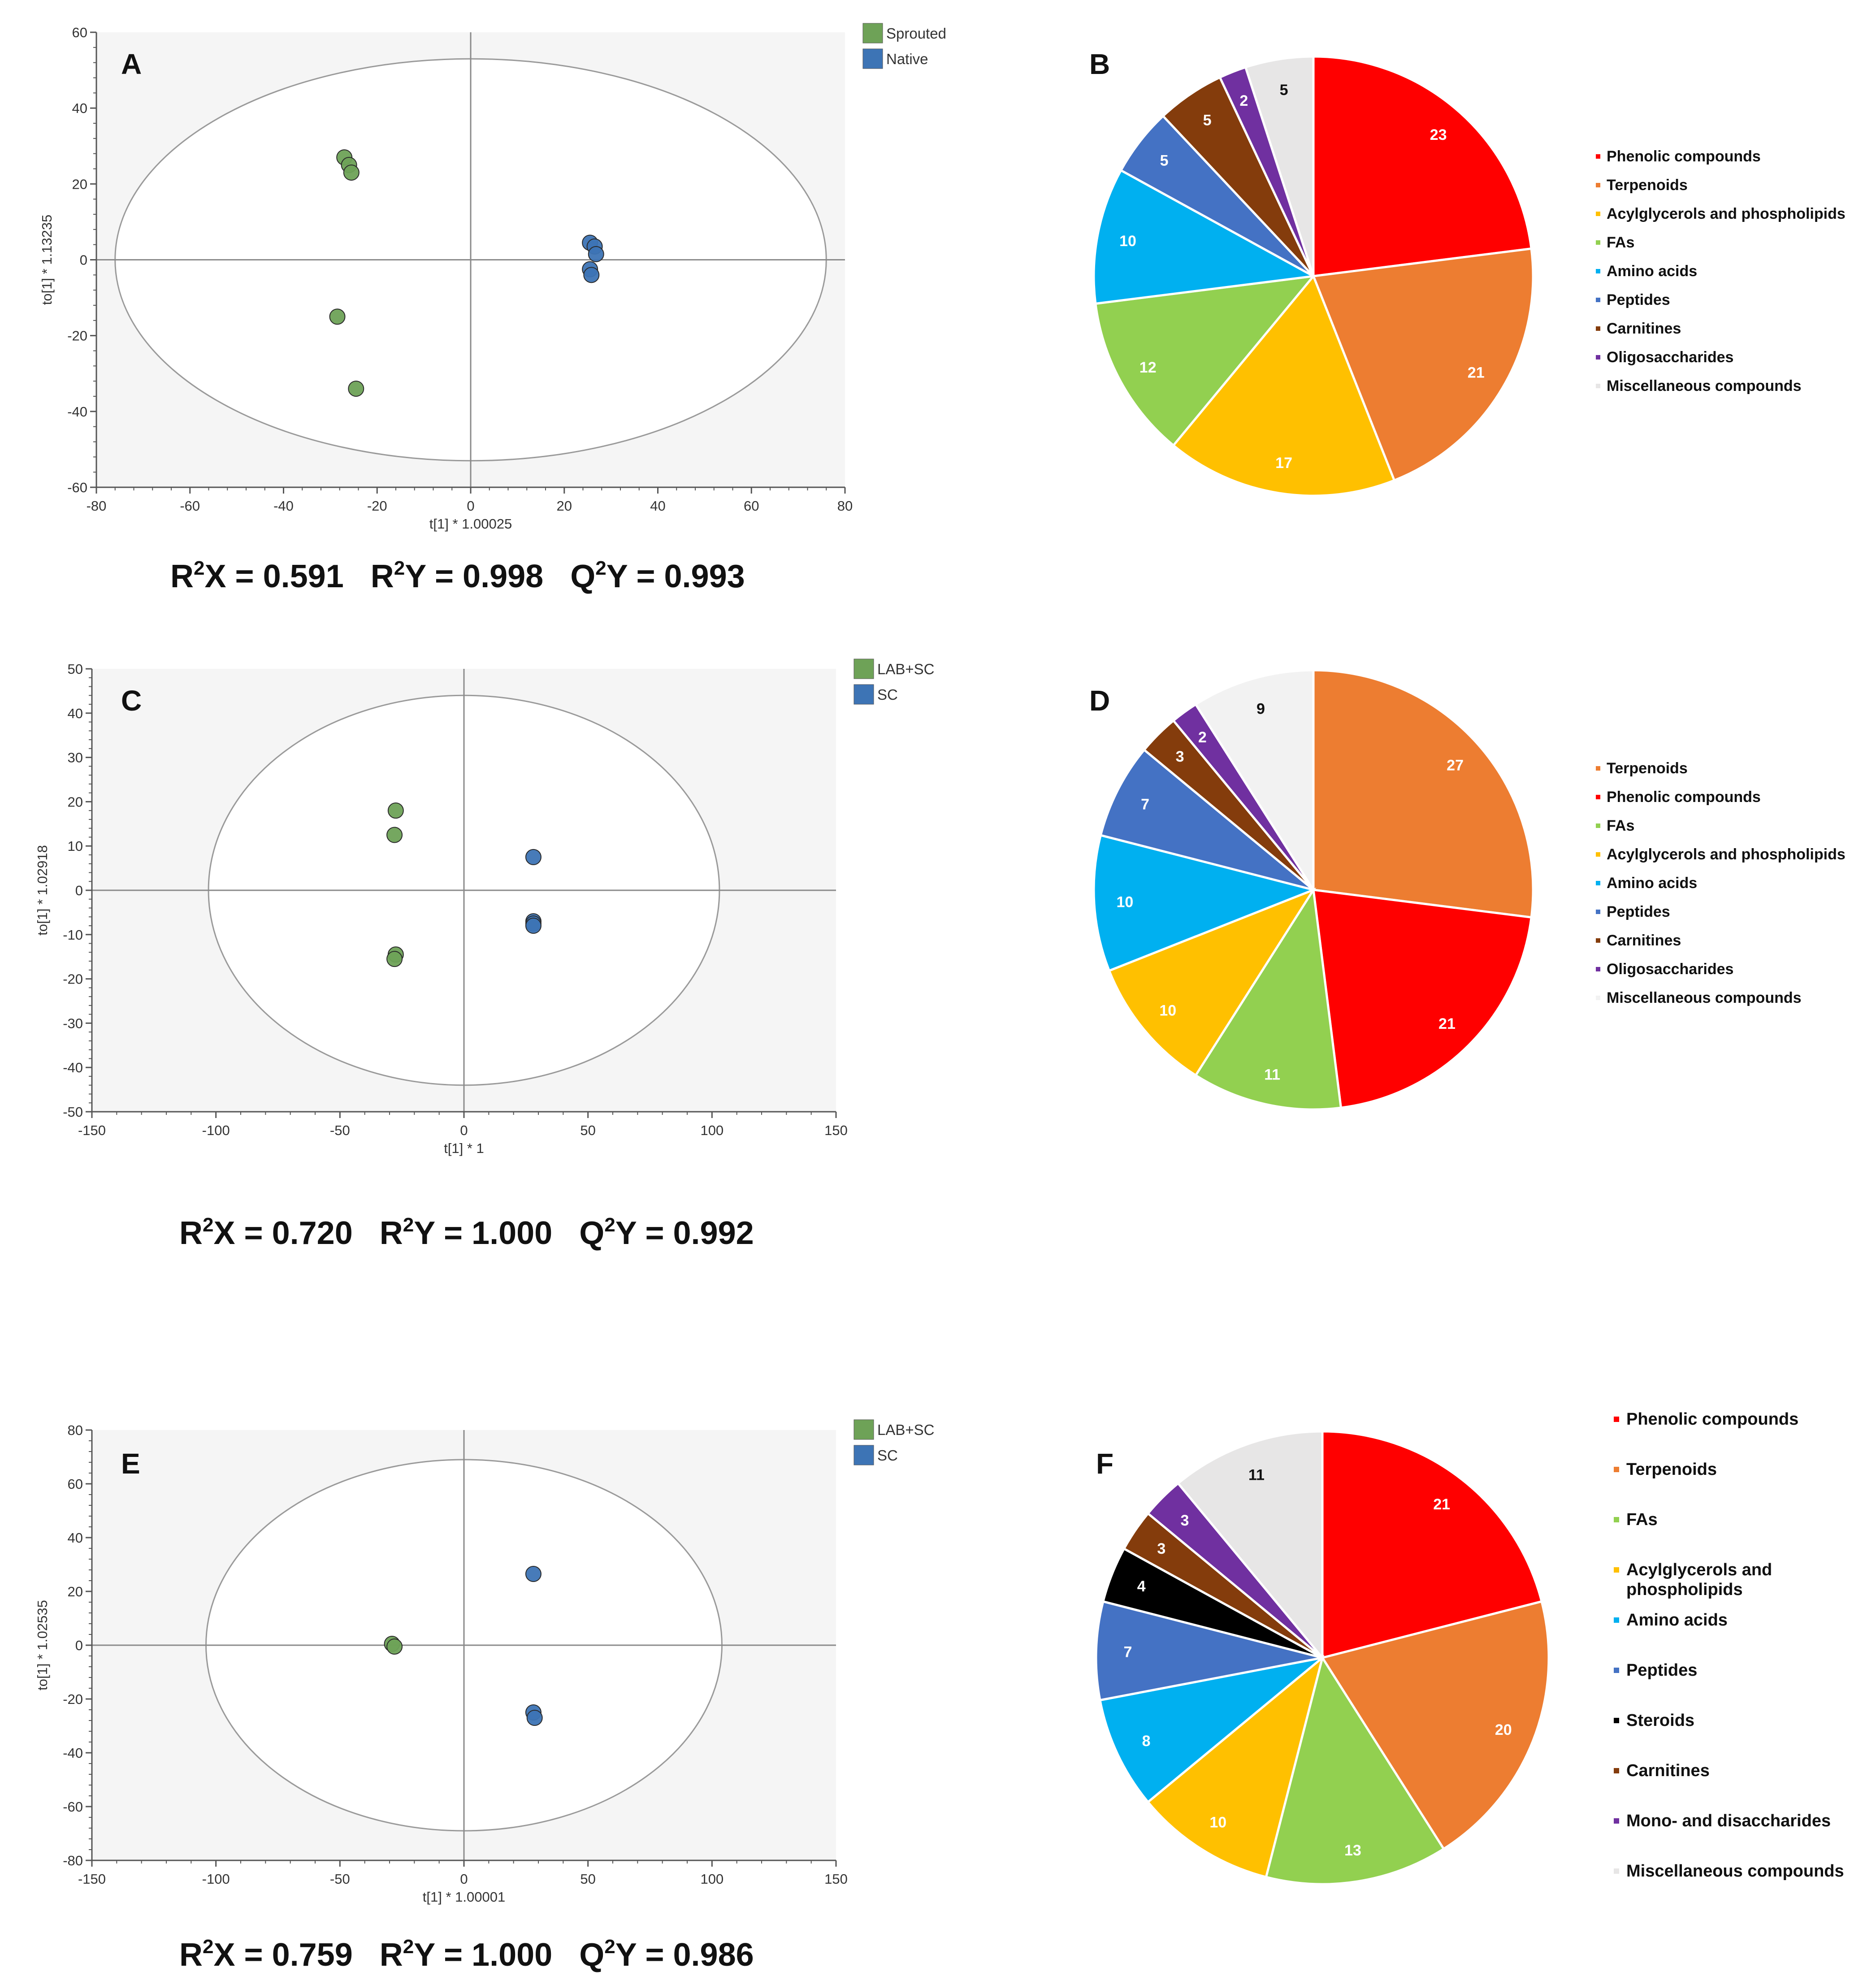 This screenshot has width=1876, height=1985. I want to click on legend-swatch-native, so click(872, 58).